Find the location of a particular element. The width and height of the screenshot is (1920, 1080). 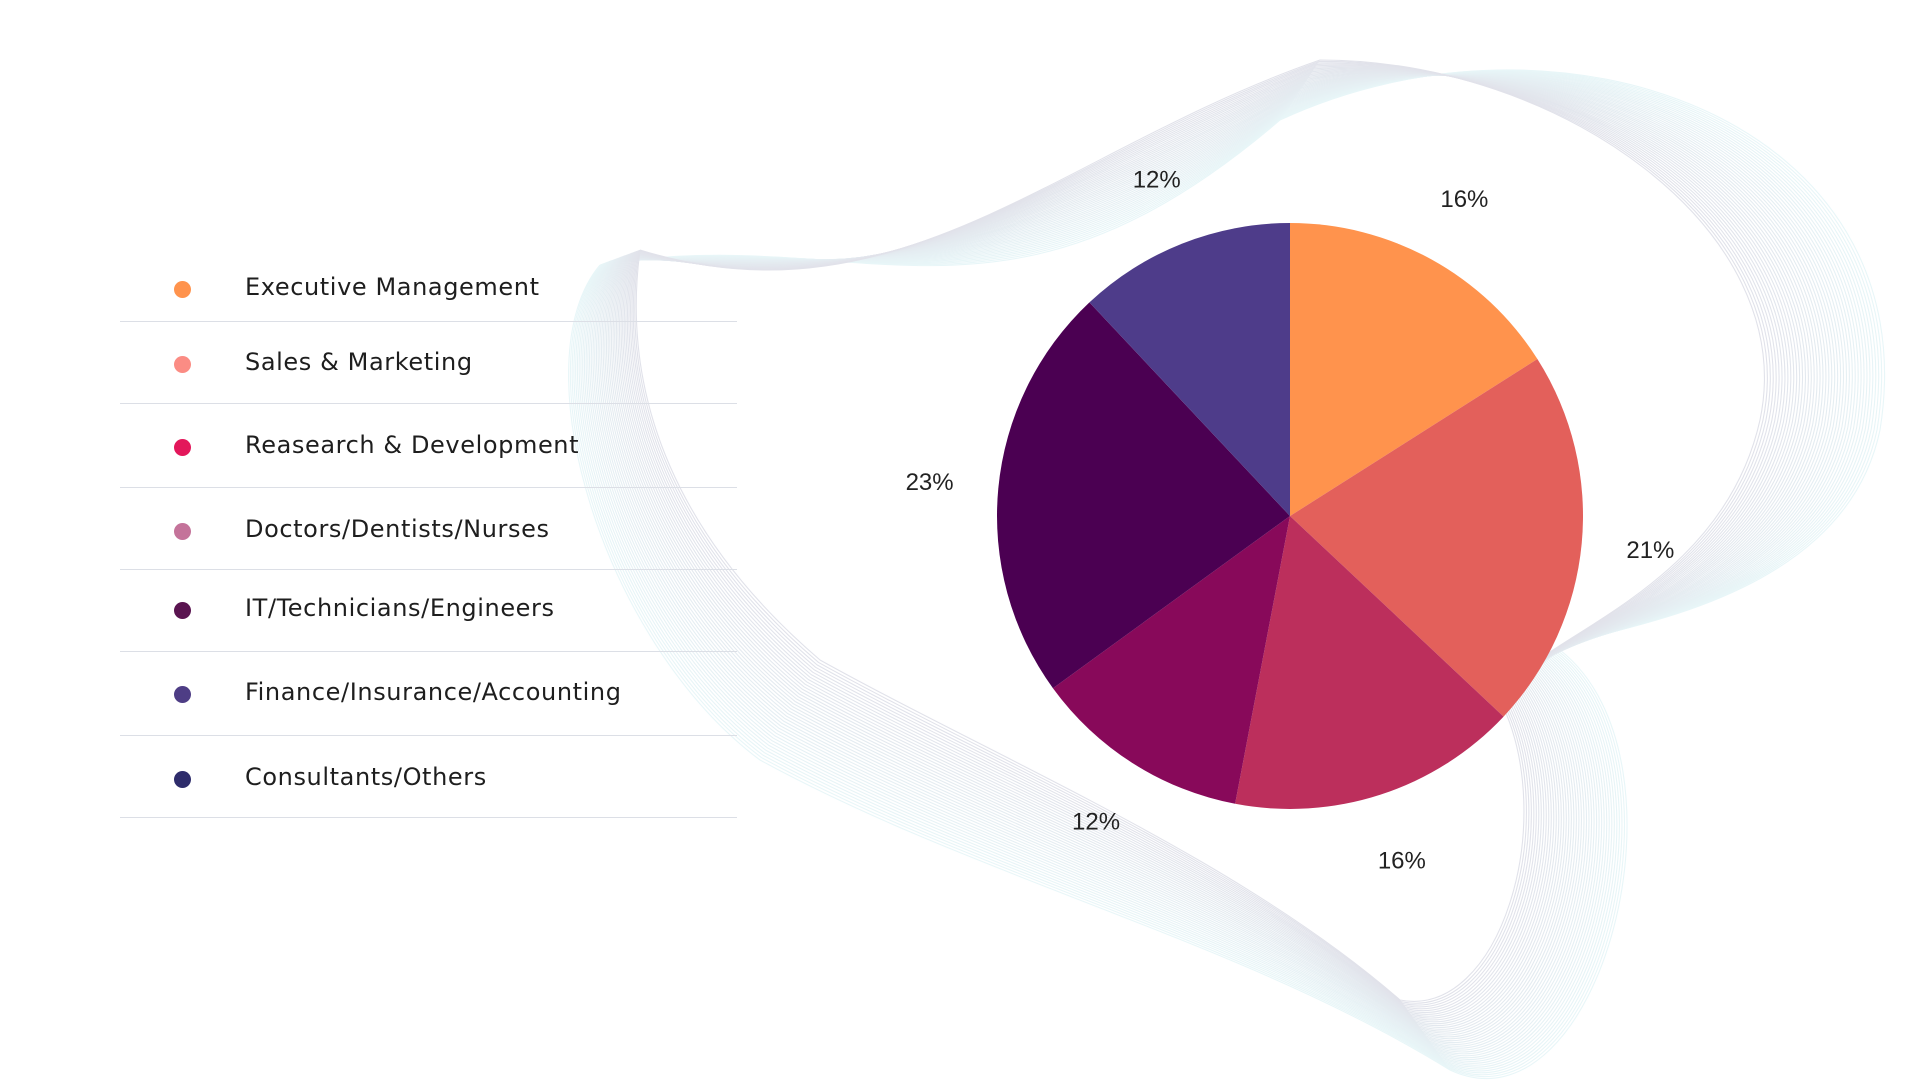

pie-slice-label: 23% is located at coordinates (930, 482).